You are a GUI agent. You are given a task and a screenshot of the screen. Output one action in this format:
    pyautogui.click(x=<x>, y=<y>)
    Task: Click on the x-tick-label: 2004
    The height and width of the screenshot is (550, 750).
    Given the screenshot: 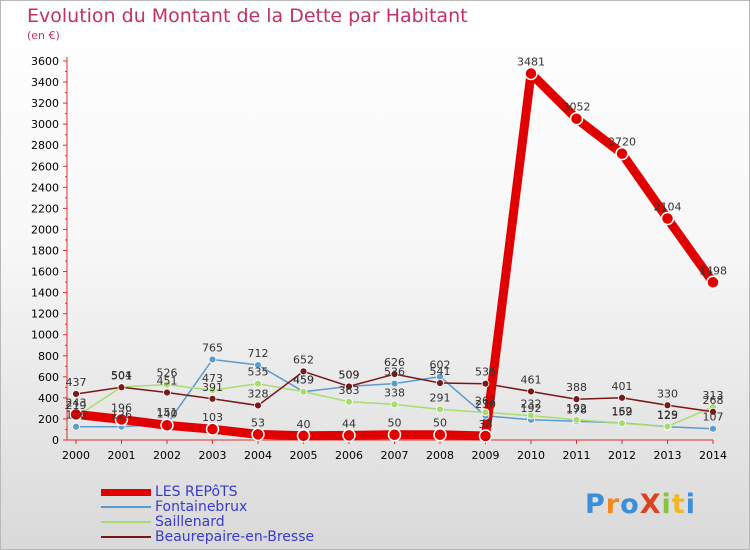 What is the action you would take?
    pyautogui.click(x=258, y=455)
    